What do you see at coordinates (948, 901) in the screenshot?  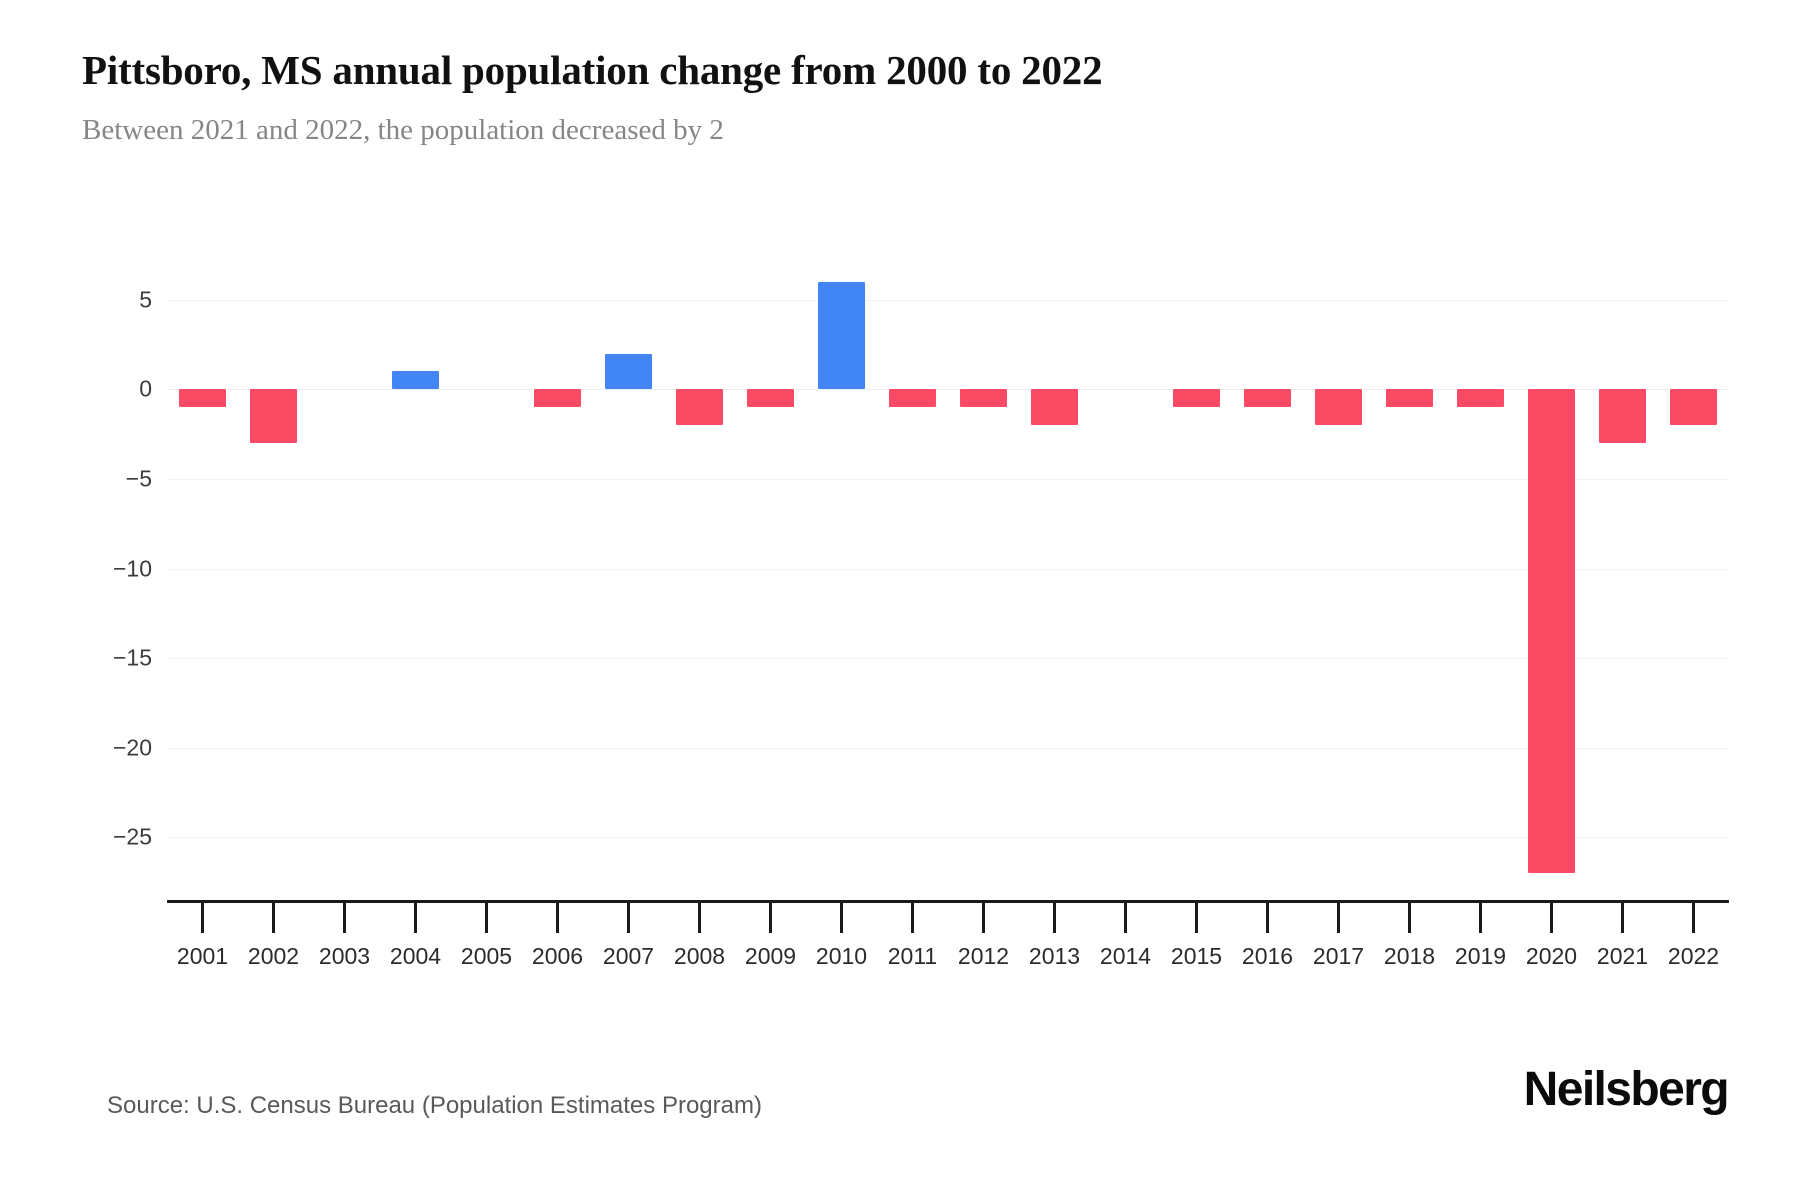 I see `x-axis-line` at bounding box center [948, 901].